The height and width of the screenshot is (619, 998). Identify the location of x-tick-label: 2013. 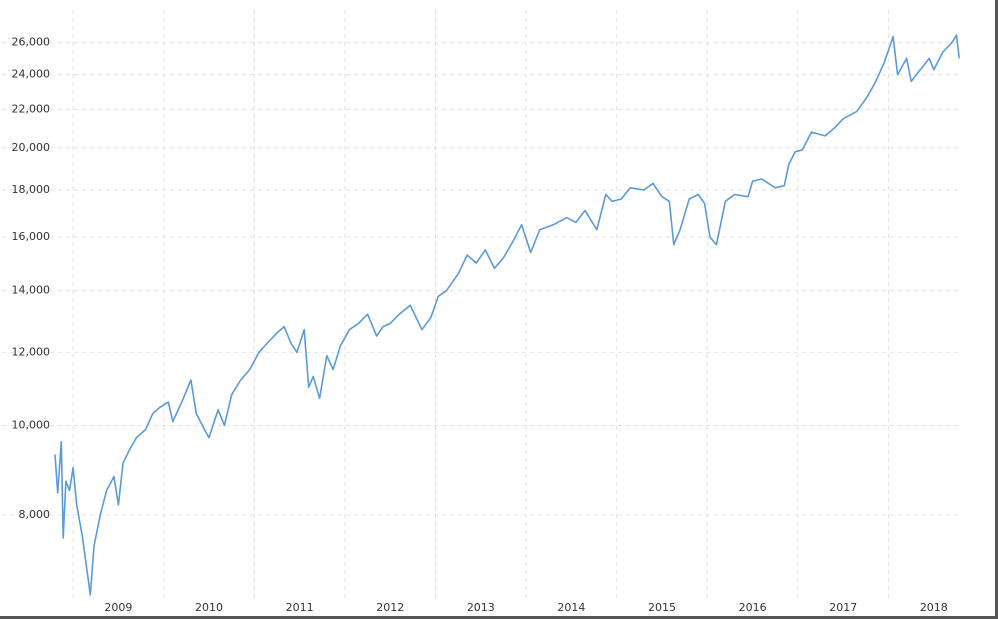
(481, 607).